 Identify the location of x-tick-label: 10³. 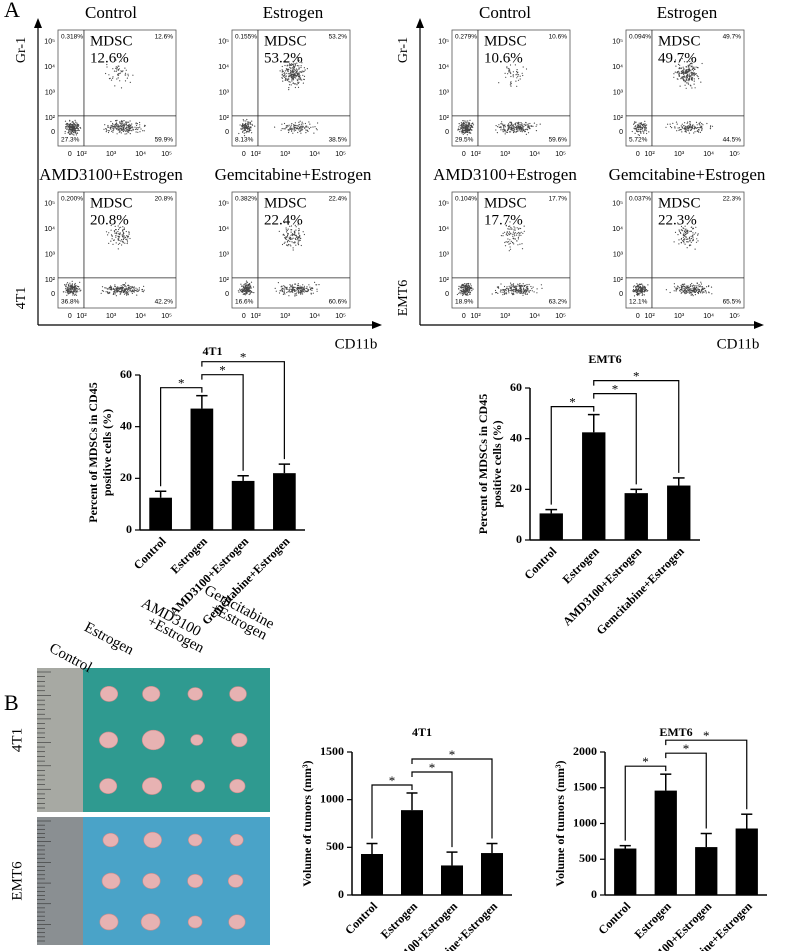
(505, 154).